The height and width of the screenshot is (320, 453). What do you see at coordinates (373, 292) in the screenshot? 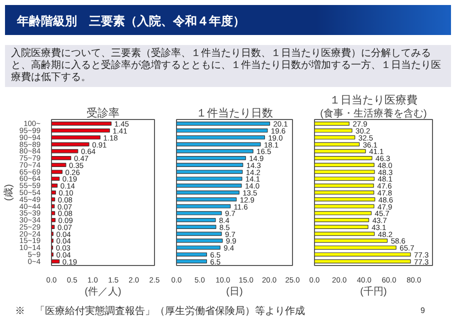
I see `x-axis-title: (千円)` at bounding box center [373, 292].